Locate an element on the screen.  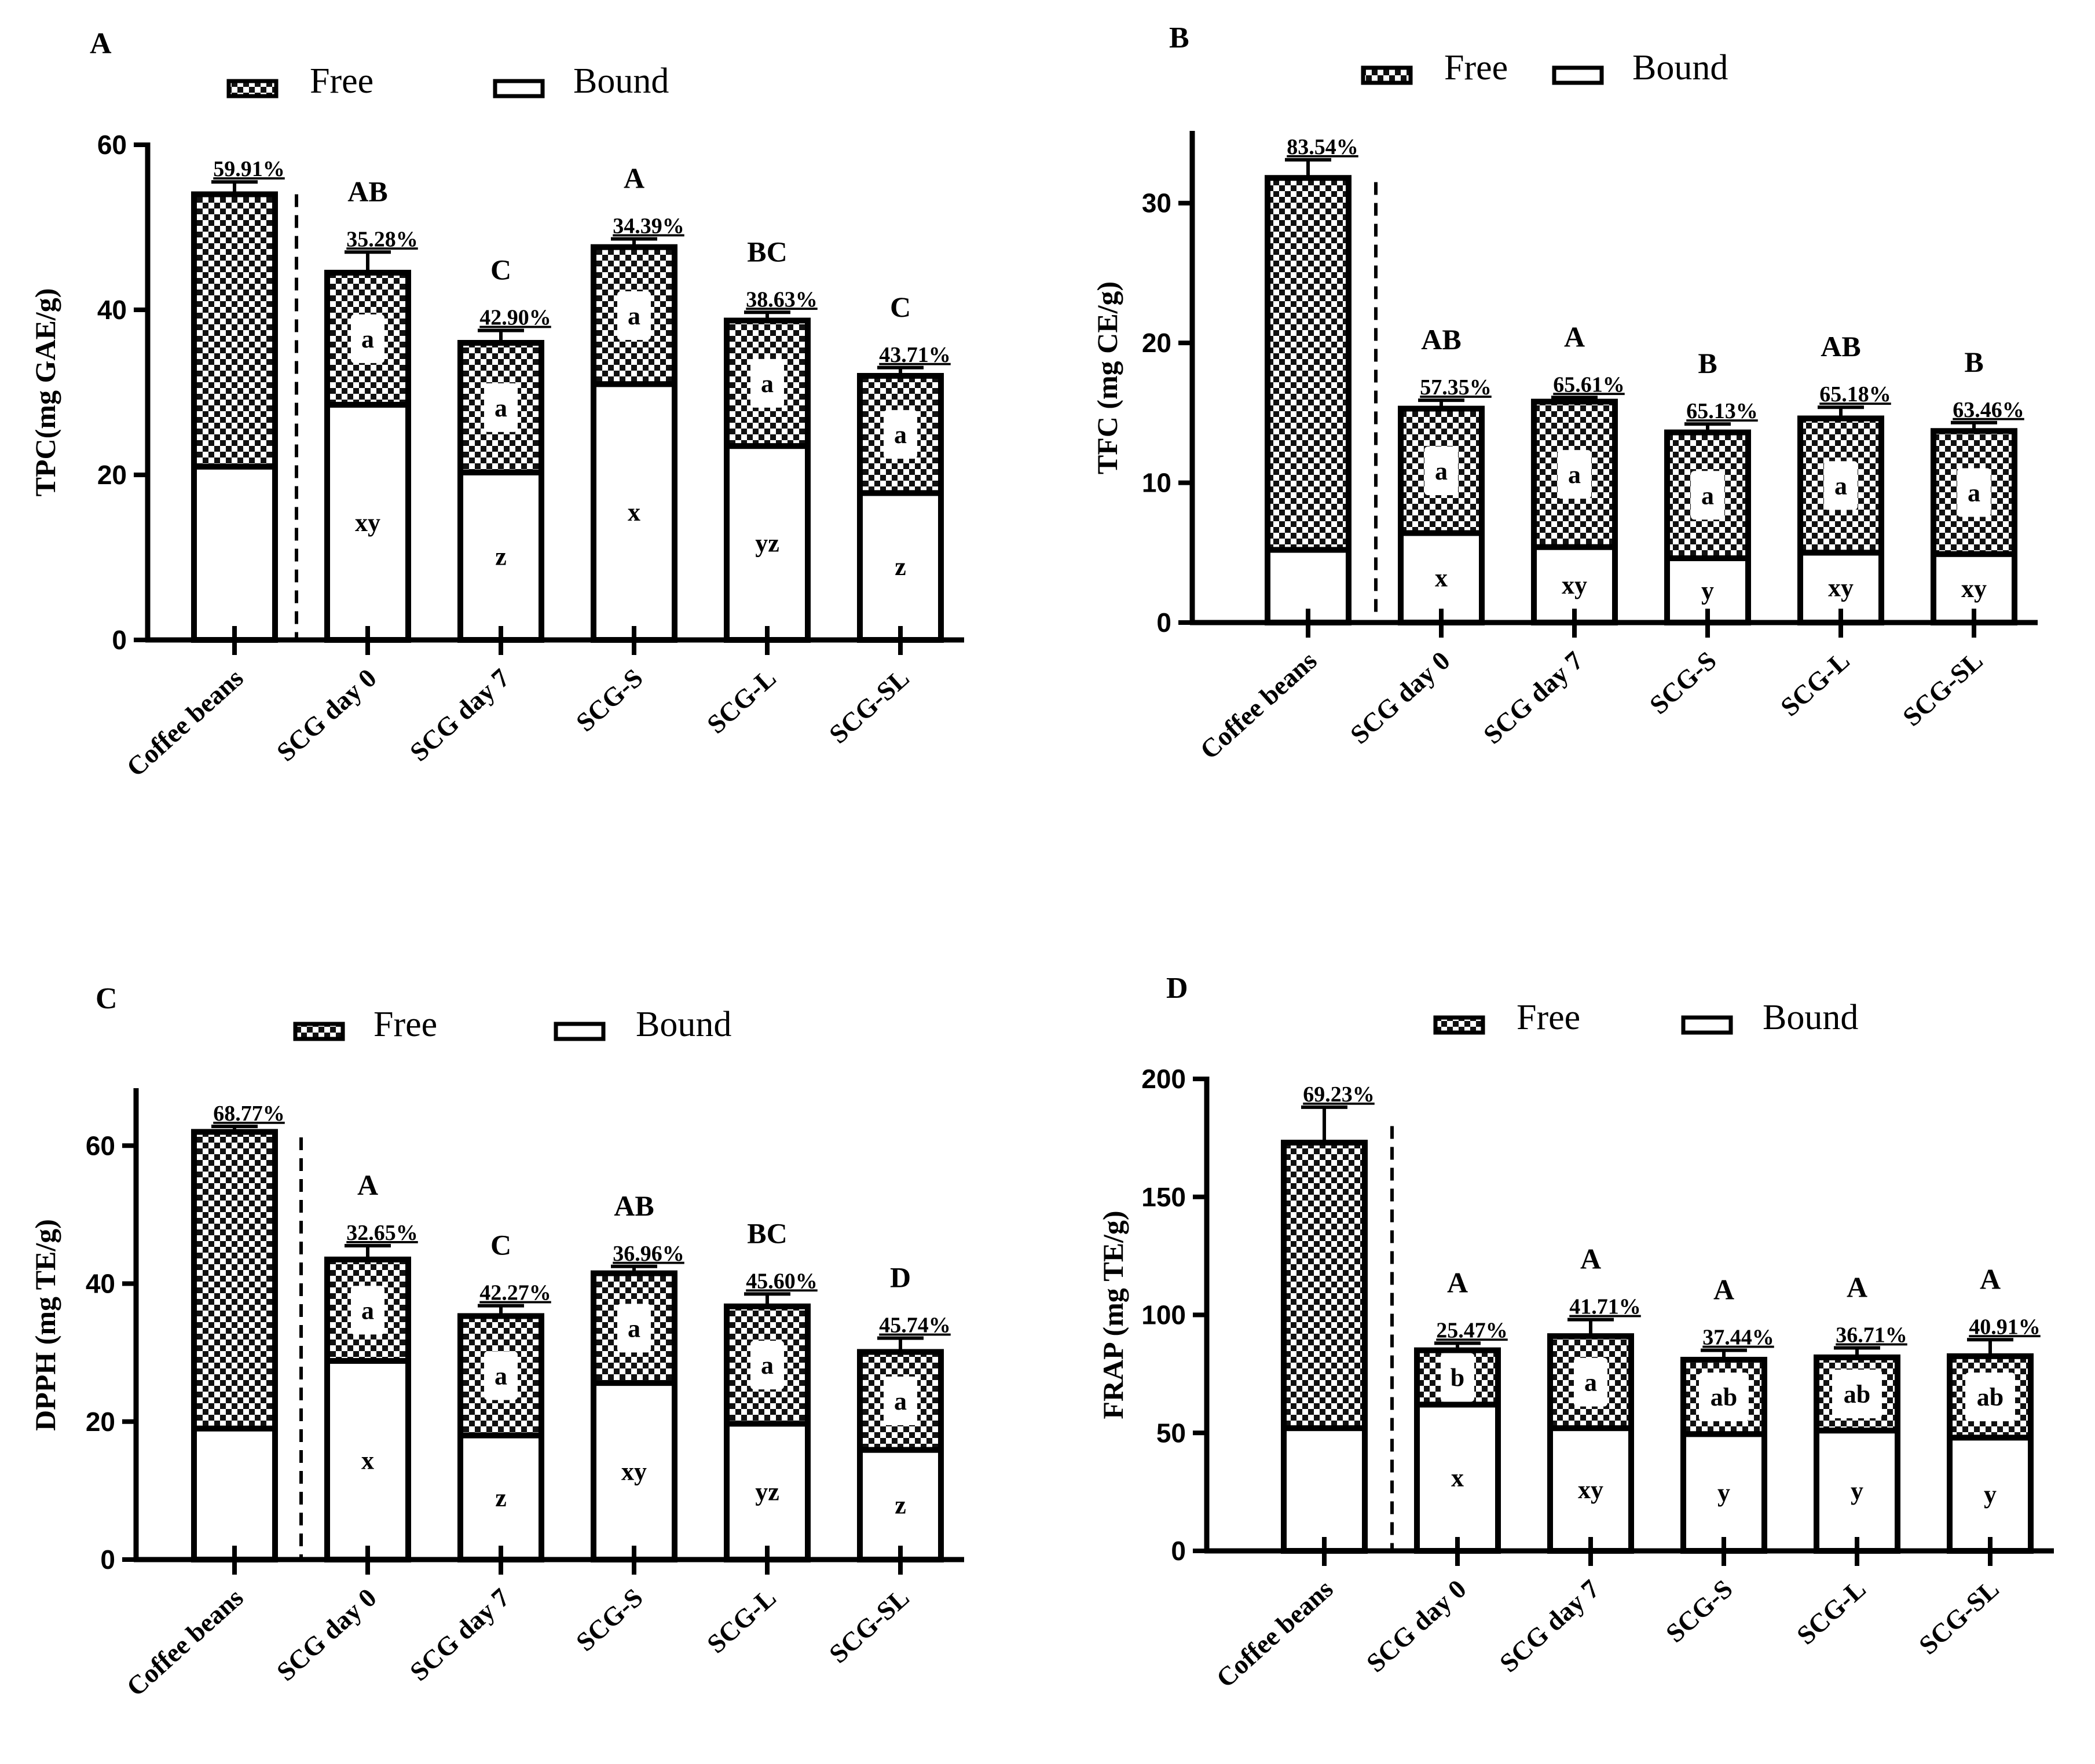
percent-label: 42.27% is located at coordinates (515, 1293).